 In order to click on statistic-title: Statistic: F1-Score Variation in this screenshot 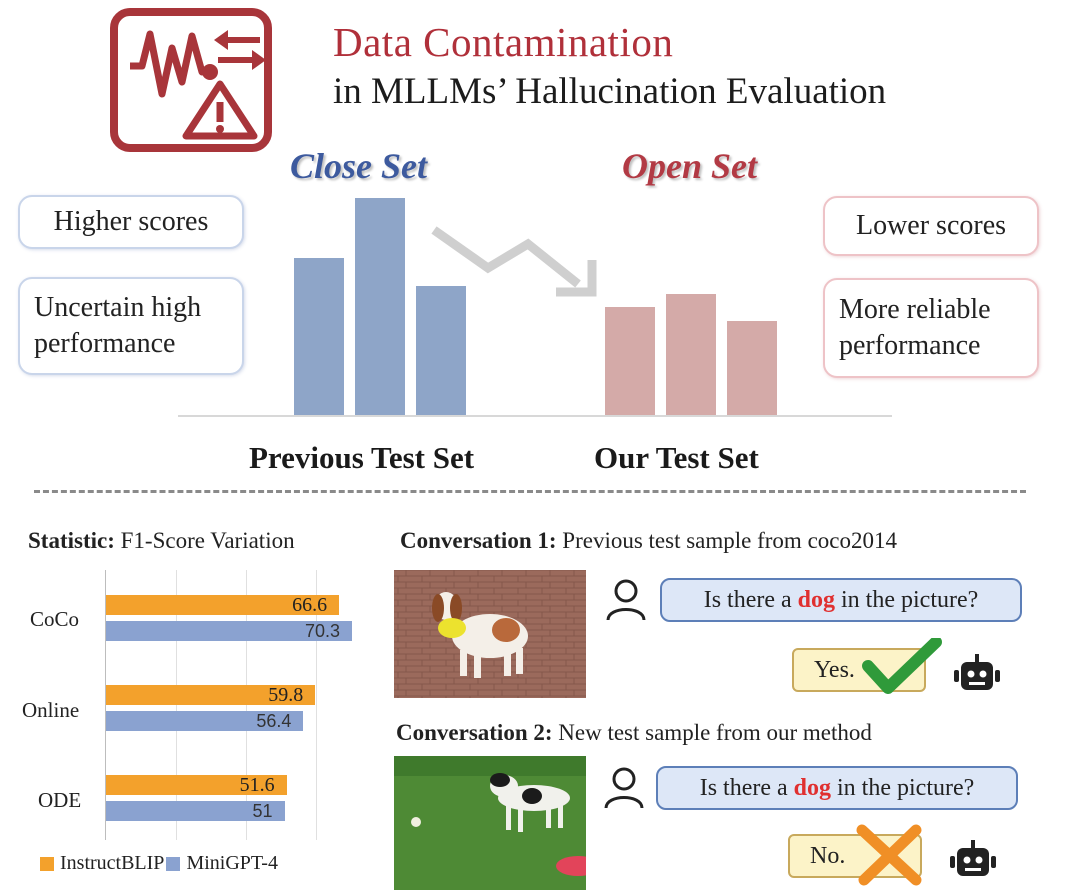, I will do `click(161, 540)`.